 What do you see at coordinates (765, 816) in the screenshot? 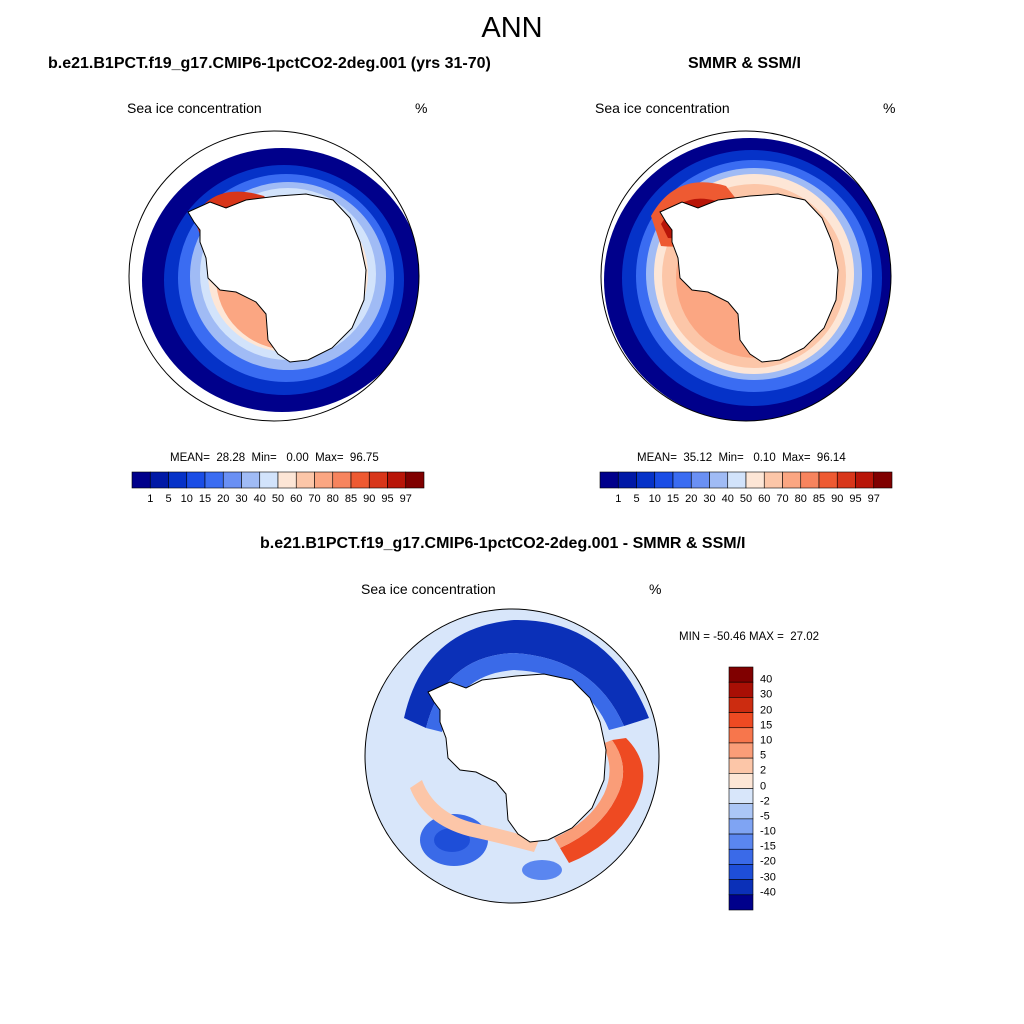
I see `colorbar-tick-label: -5` at bounding box center [765, 816].